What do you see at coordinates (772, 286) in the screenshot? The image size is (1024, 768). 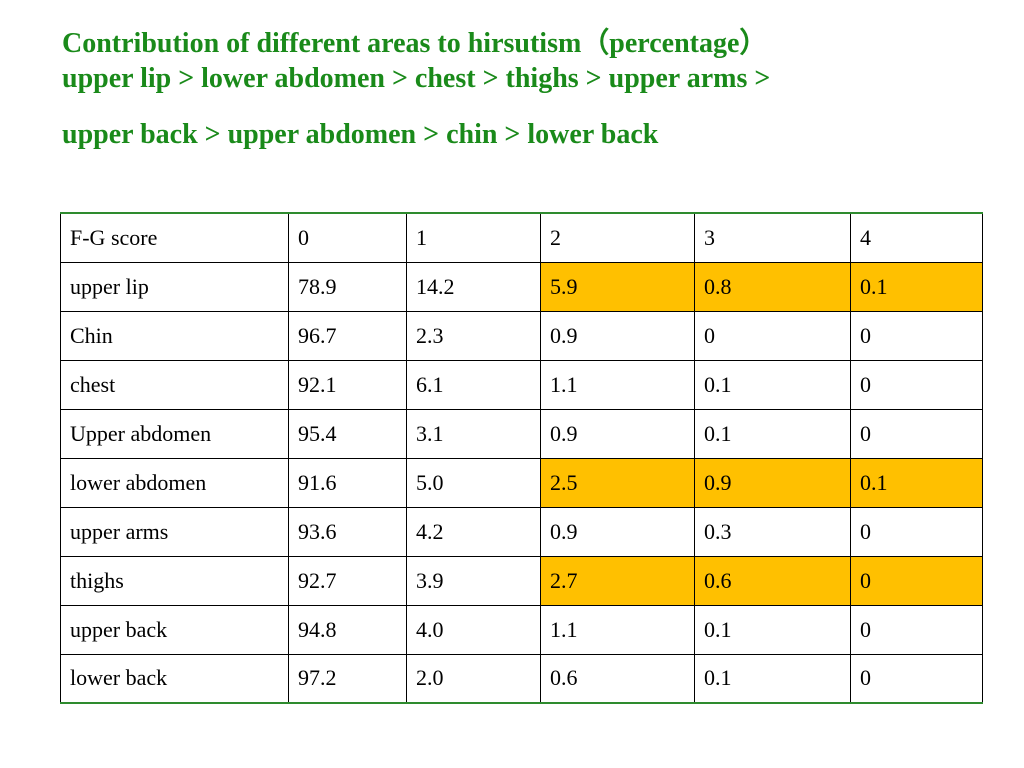 I see `table-cell-highlighted: 0.8` at bounding box center [772, 286].